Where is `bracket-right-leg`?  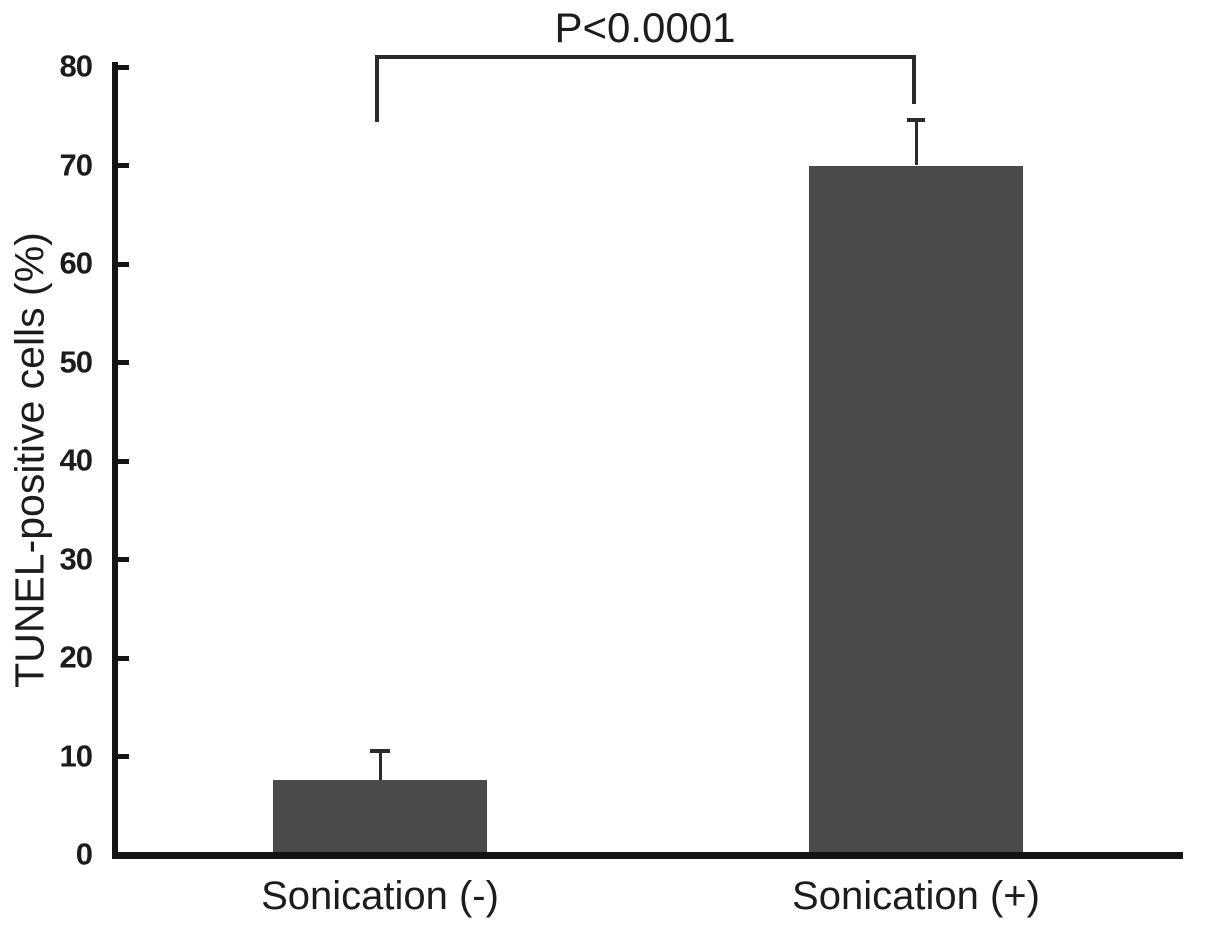 bracket-right-leg is located at coordinates (914, 79).